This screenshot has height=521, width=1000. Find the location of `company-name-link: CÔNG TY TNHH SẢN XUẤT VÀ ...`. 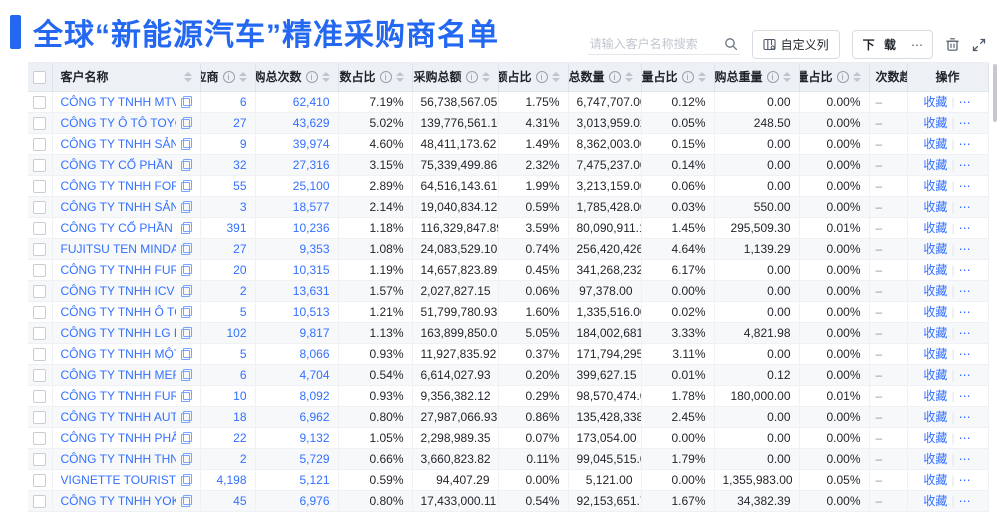

company-name-link: CÔNG TY TNHH SẢN XUẤT VÀ ... is located at coordinates (118, 143).